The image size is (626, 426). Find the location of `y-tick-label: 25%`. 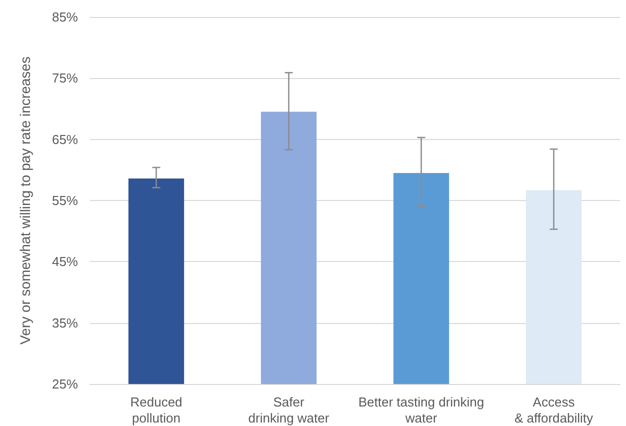

y-tick-label: 25% is located at coordinates (65, 384).